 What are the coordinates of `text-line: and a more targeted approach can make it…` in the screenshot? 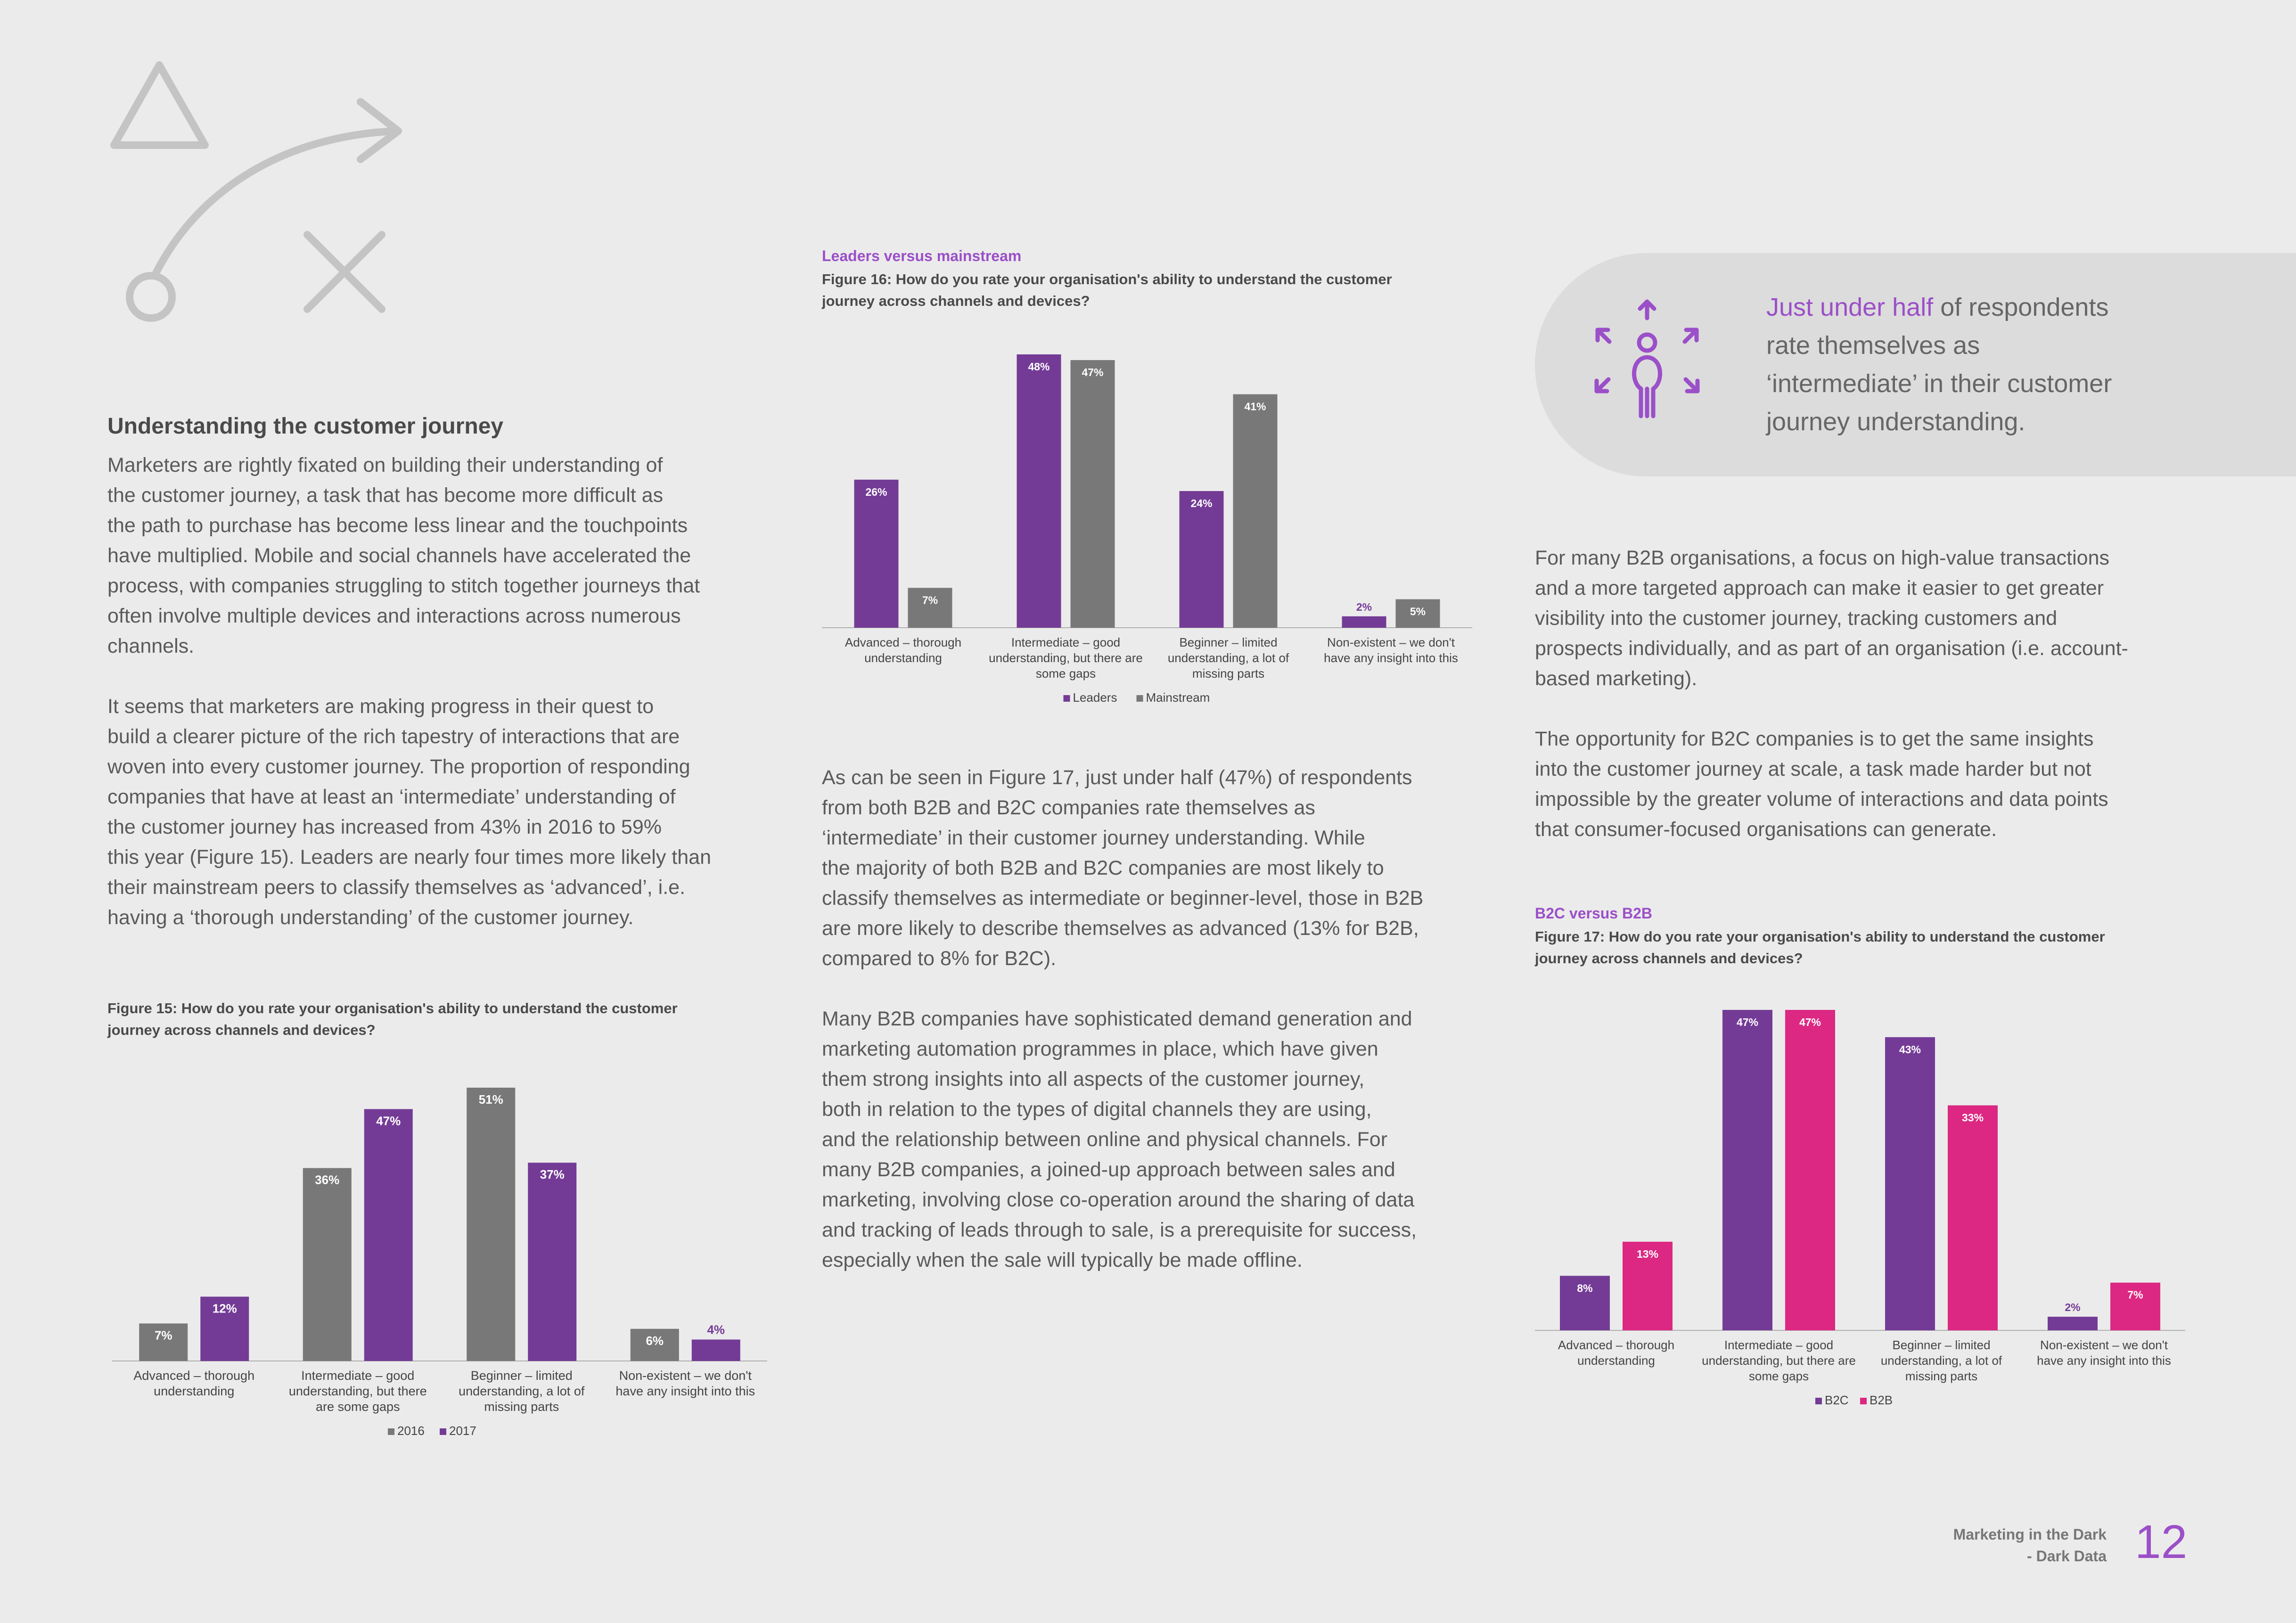 It's located at (1819, 588).